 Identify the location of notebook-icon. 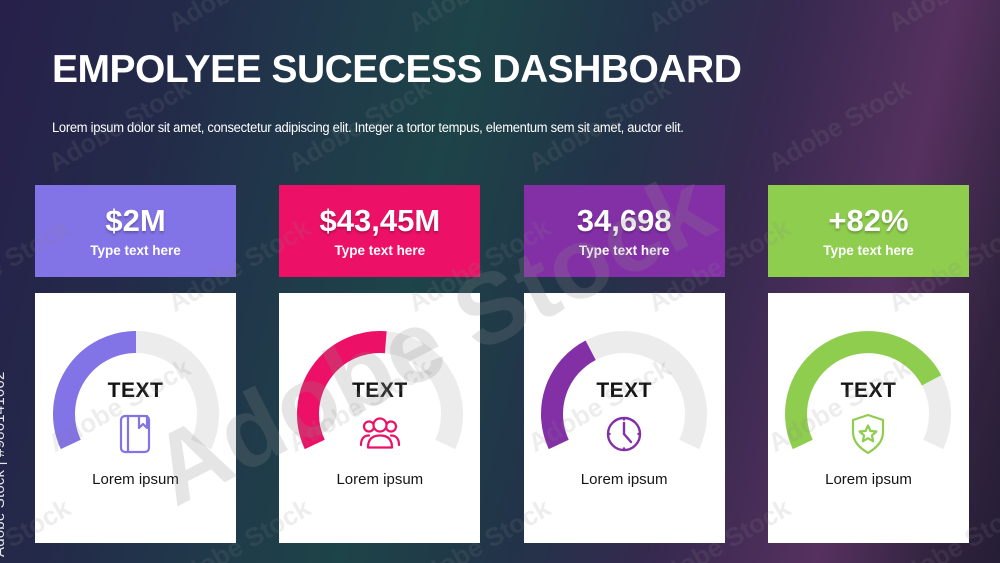
(136, 434).